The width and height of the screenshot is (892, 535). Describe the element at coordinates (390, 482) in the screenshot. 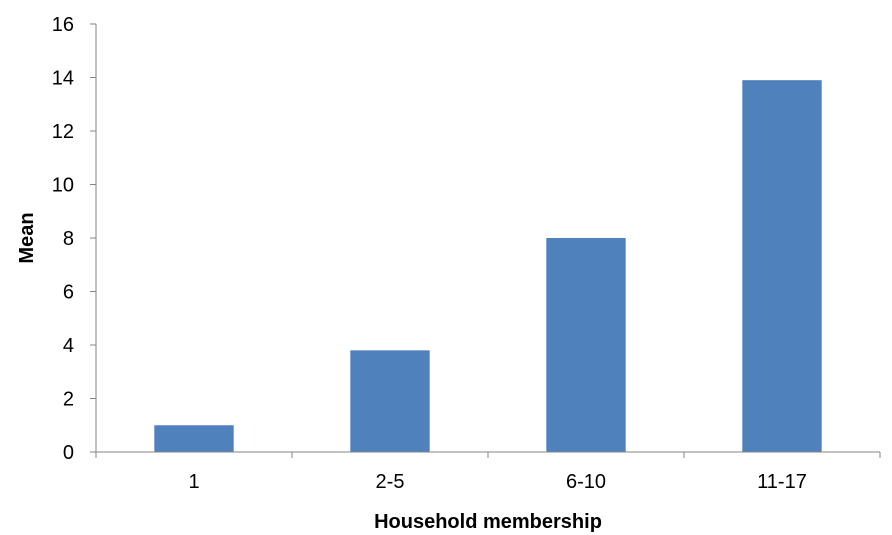

I see `x-tick-label: 2-5` at that location.